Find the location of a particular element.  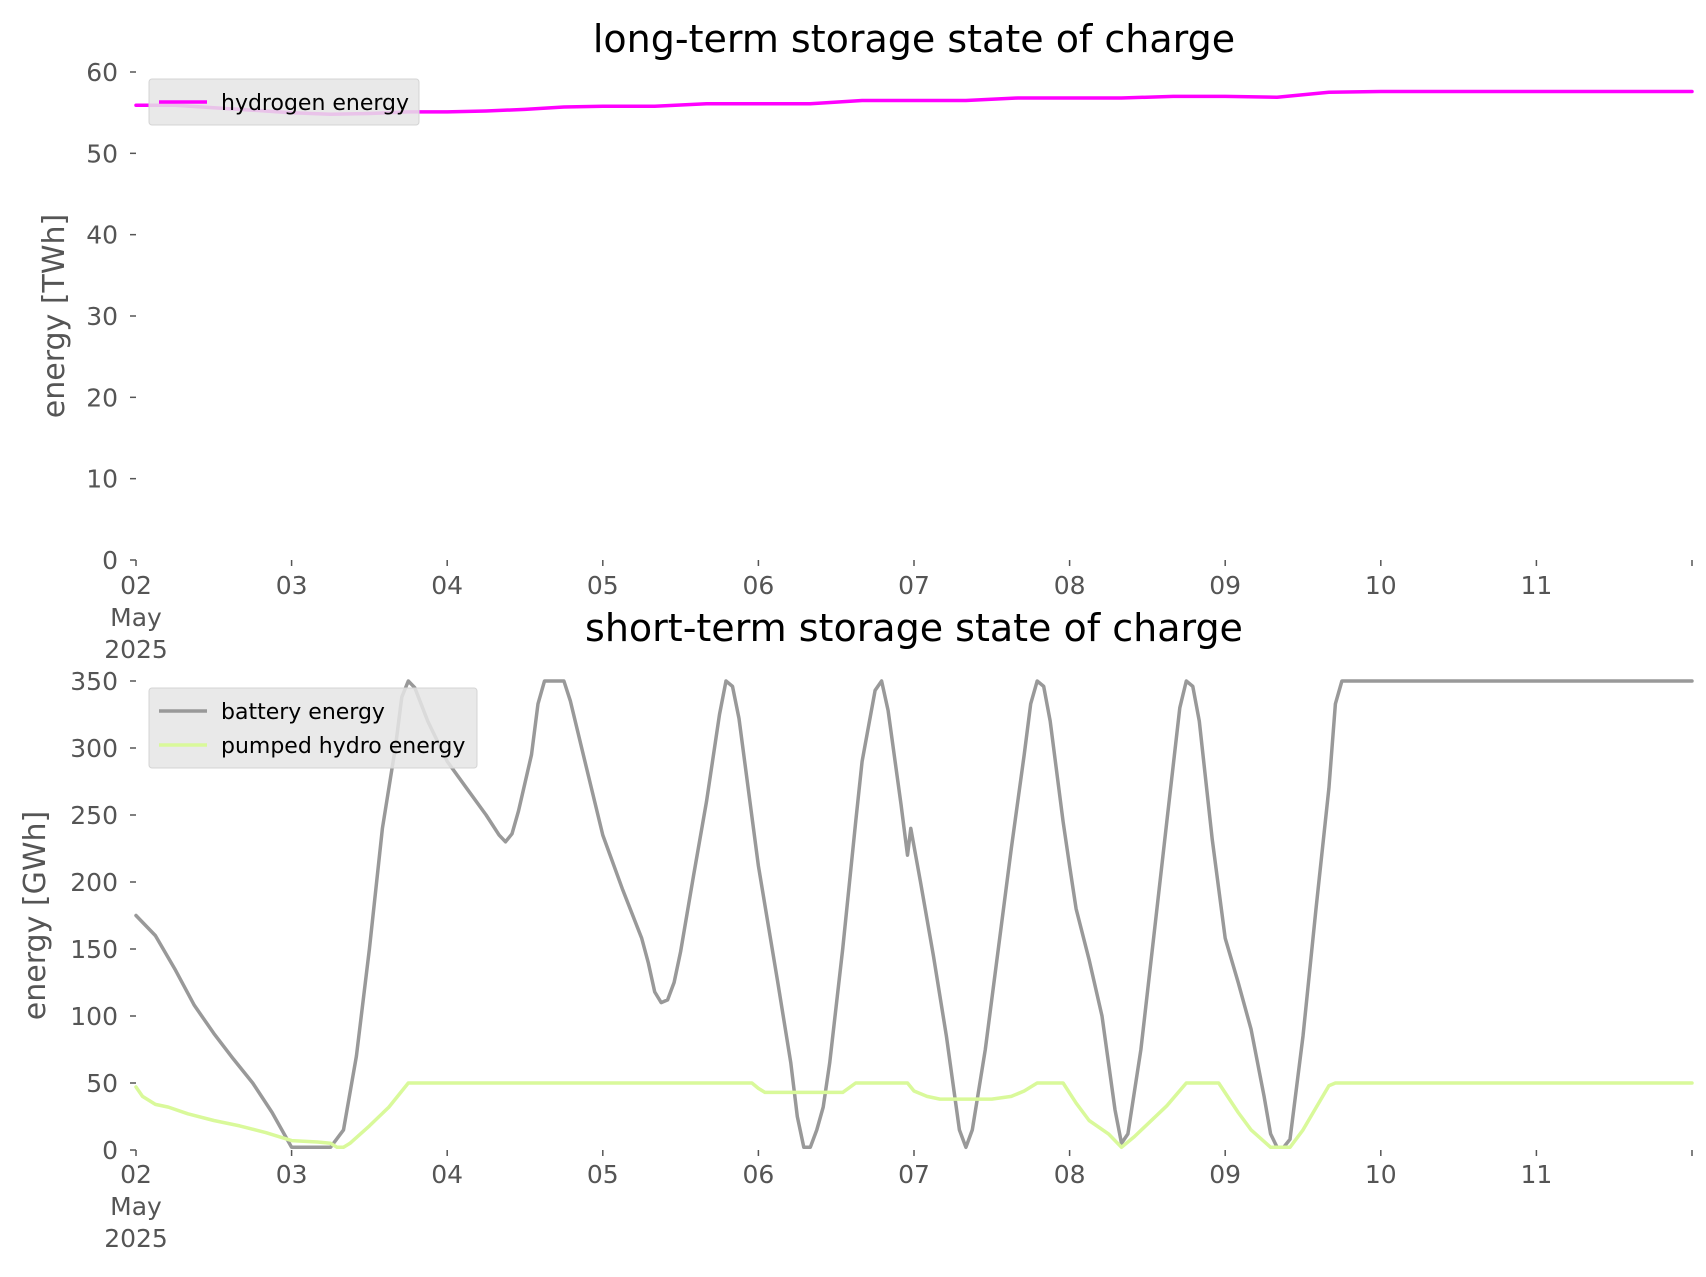

y-tick-label: 30 is located at coordinates (102, 316).